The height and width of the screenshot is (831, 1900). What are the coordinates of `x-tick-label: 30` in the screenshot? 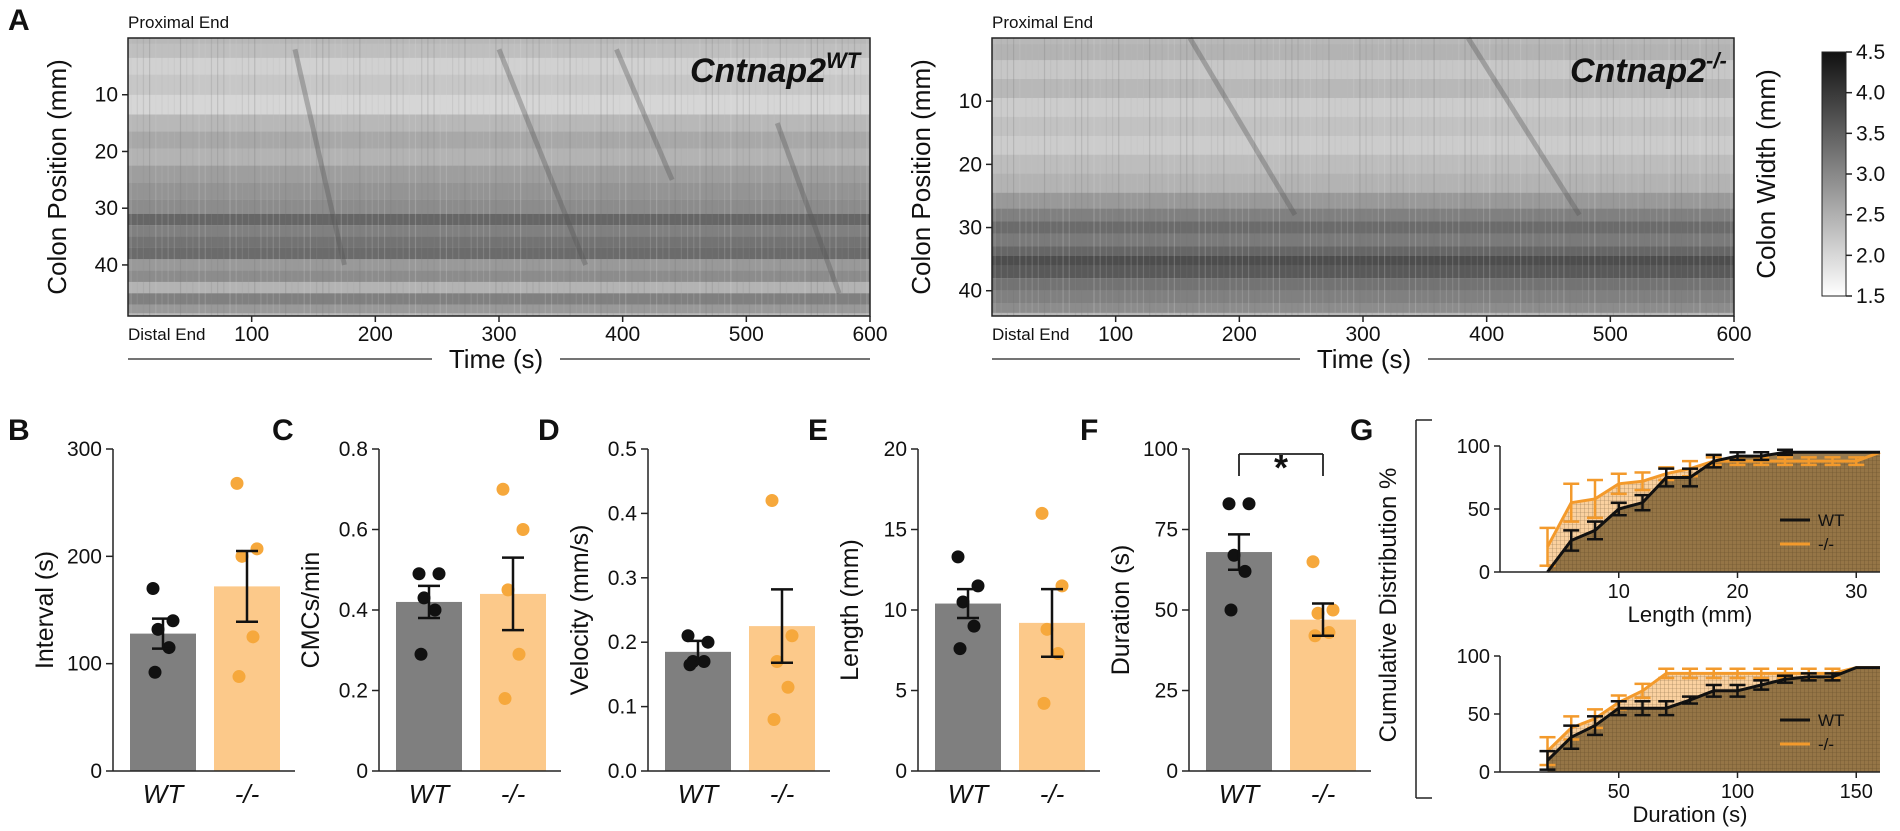 It's located at (1856, 592).